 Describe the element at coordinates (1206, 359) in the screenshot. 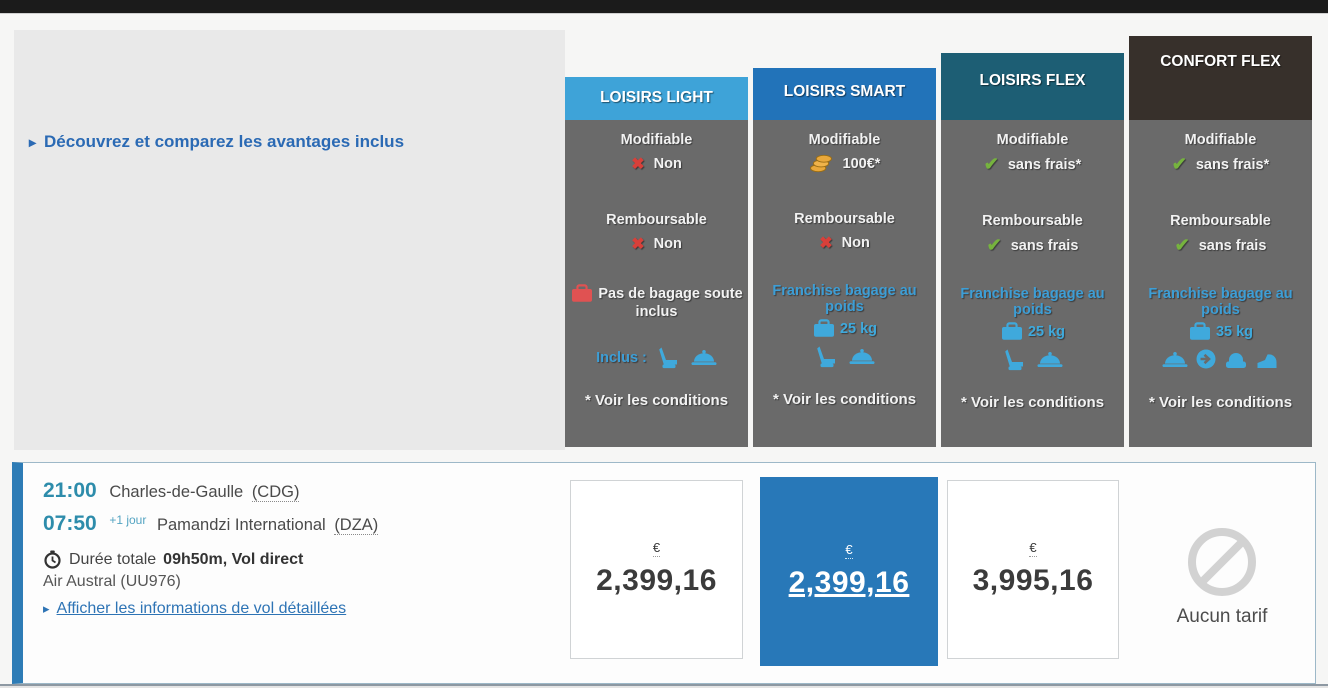

I see `priority-arrow-icon` at that location.